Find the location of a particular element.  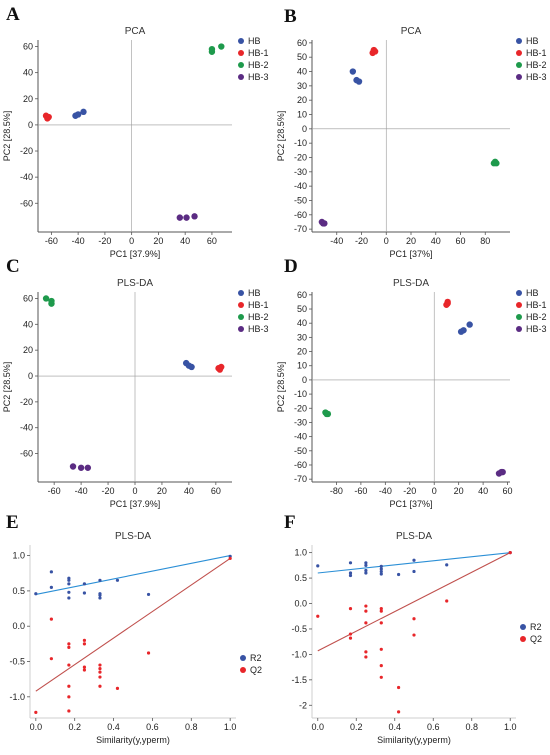

y-axis-label: PC2 [28.5%] is located at coordinates (7, 136).